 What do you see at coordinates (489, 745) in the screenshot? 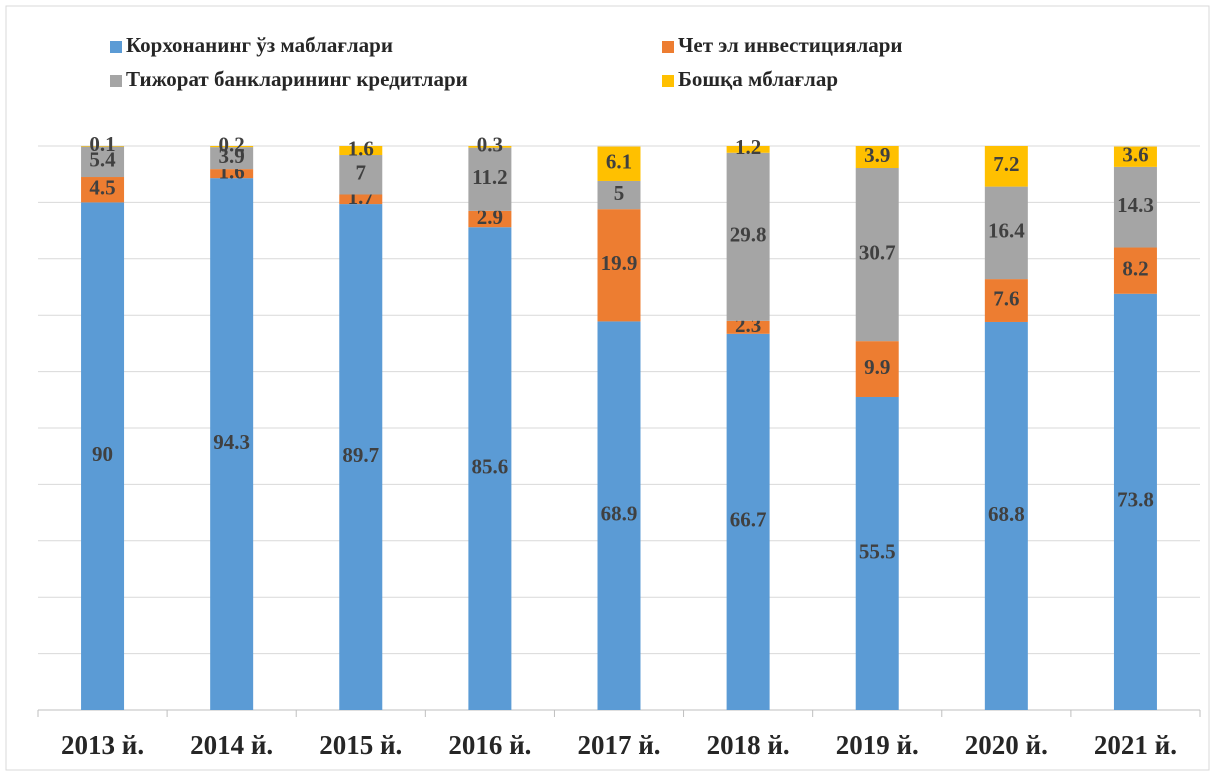
I see `x-tick-label: 2016 й.` at bounding box center [489, 745].